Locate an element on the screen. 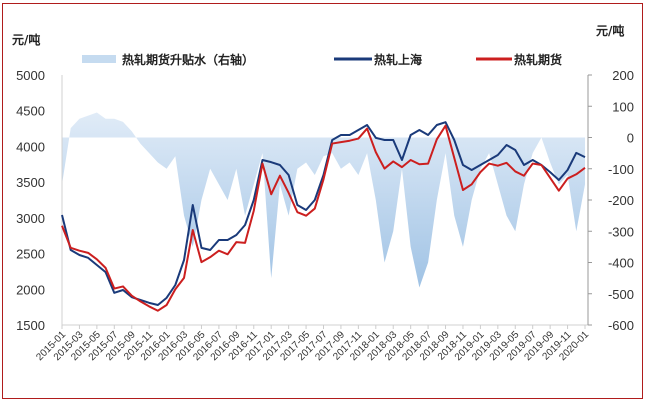  left-tick-label: 2500 is located at coordinates (30, 254).